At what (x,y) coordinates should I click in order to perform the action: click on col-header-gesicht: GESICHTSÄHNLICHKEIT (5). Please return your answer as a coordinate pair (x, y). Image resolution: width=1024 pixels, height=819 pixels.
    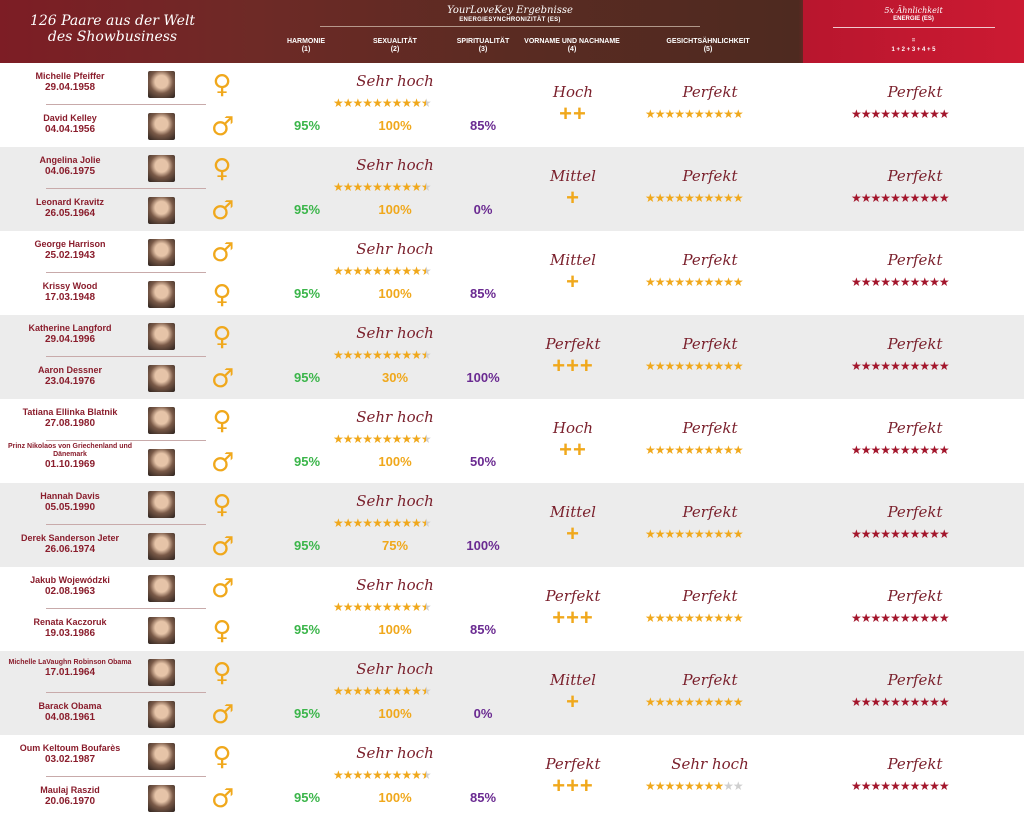
    Looking at the image, I should click on (708, 46).